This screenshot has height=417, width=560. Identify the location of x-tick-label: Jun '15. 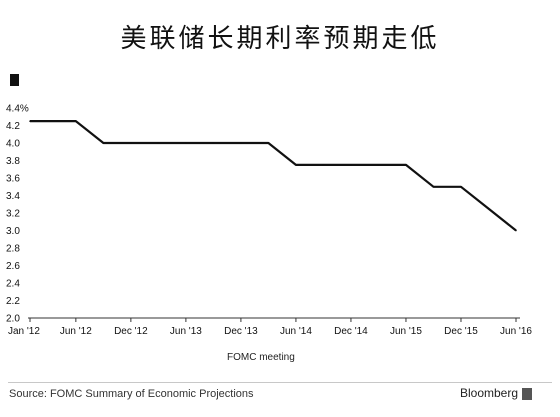
(406, 331).